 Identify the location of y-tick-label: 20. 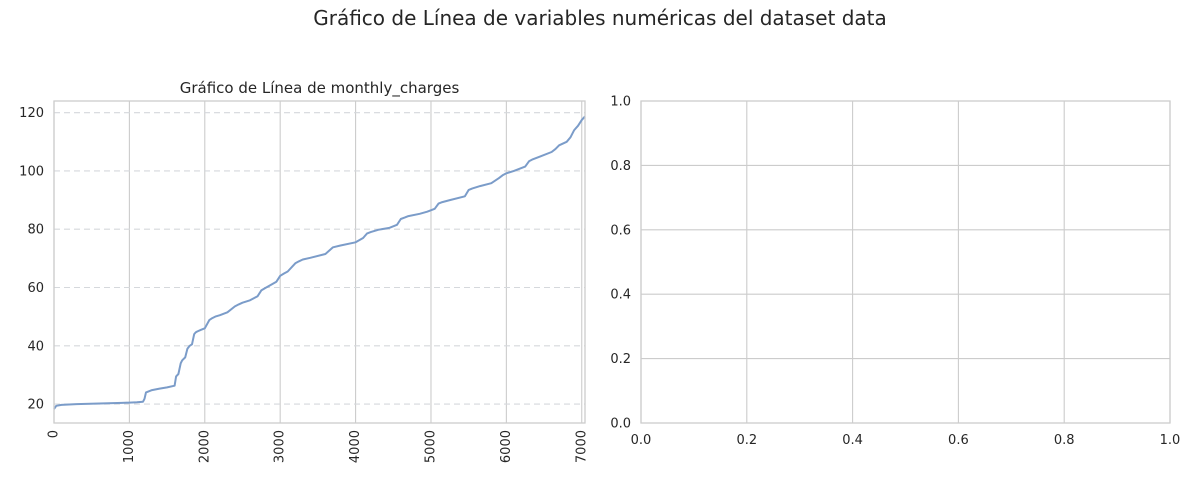
(35, 405).